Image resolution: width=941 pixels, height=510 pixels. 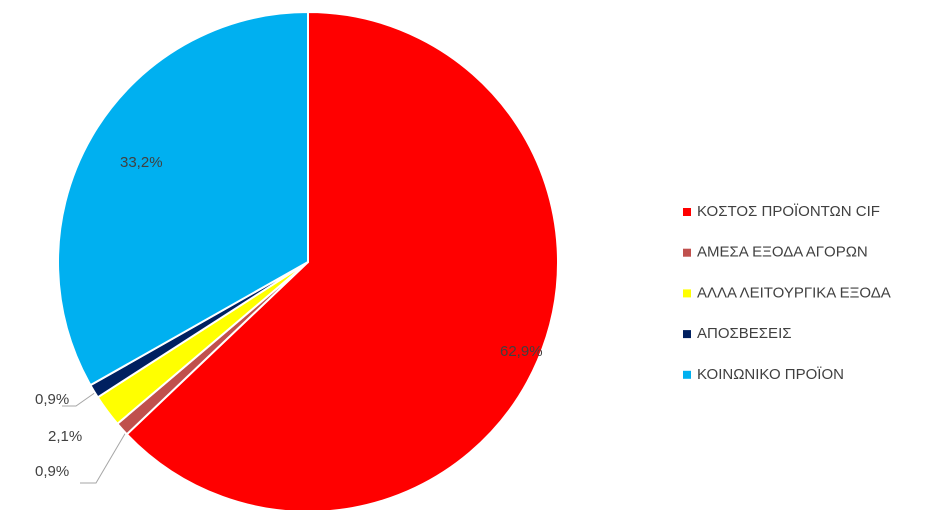 I want to click on legend-label: ΚΟΙΝΩΝΙΚΟ ΠΡΟΪΟΝ, so click(x=770, y=374).